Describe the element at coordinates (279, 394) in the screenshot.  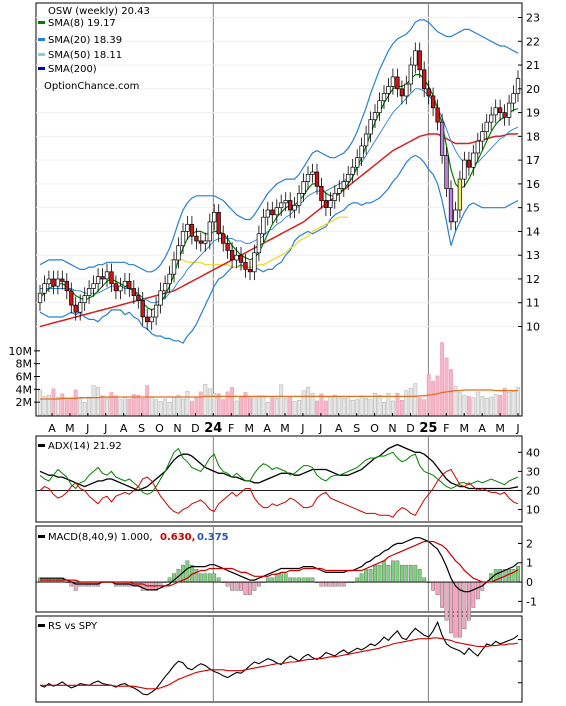
I see `volume-average-line` at that location.